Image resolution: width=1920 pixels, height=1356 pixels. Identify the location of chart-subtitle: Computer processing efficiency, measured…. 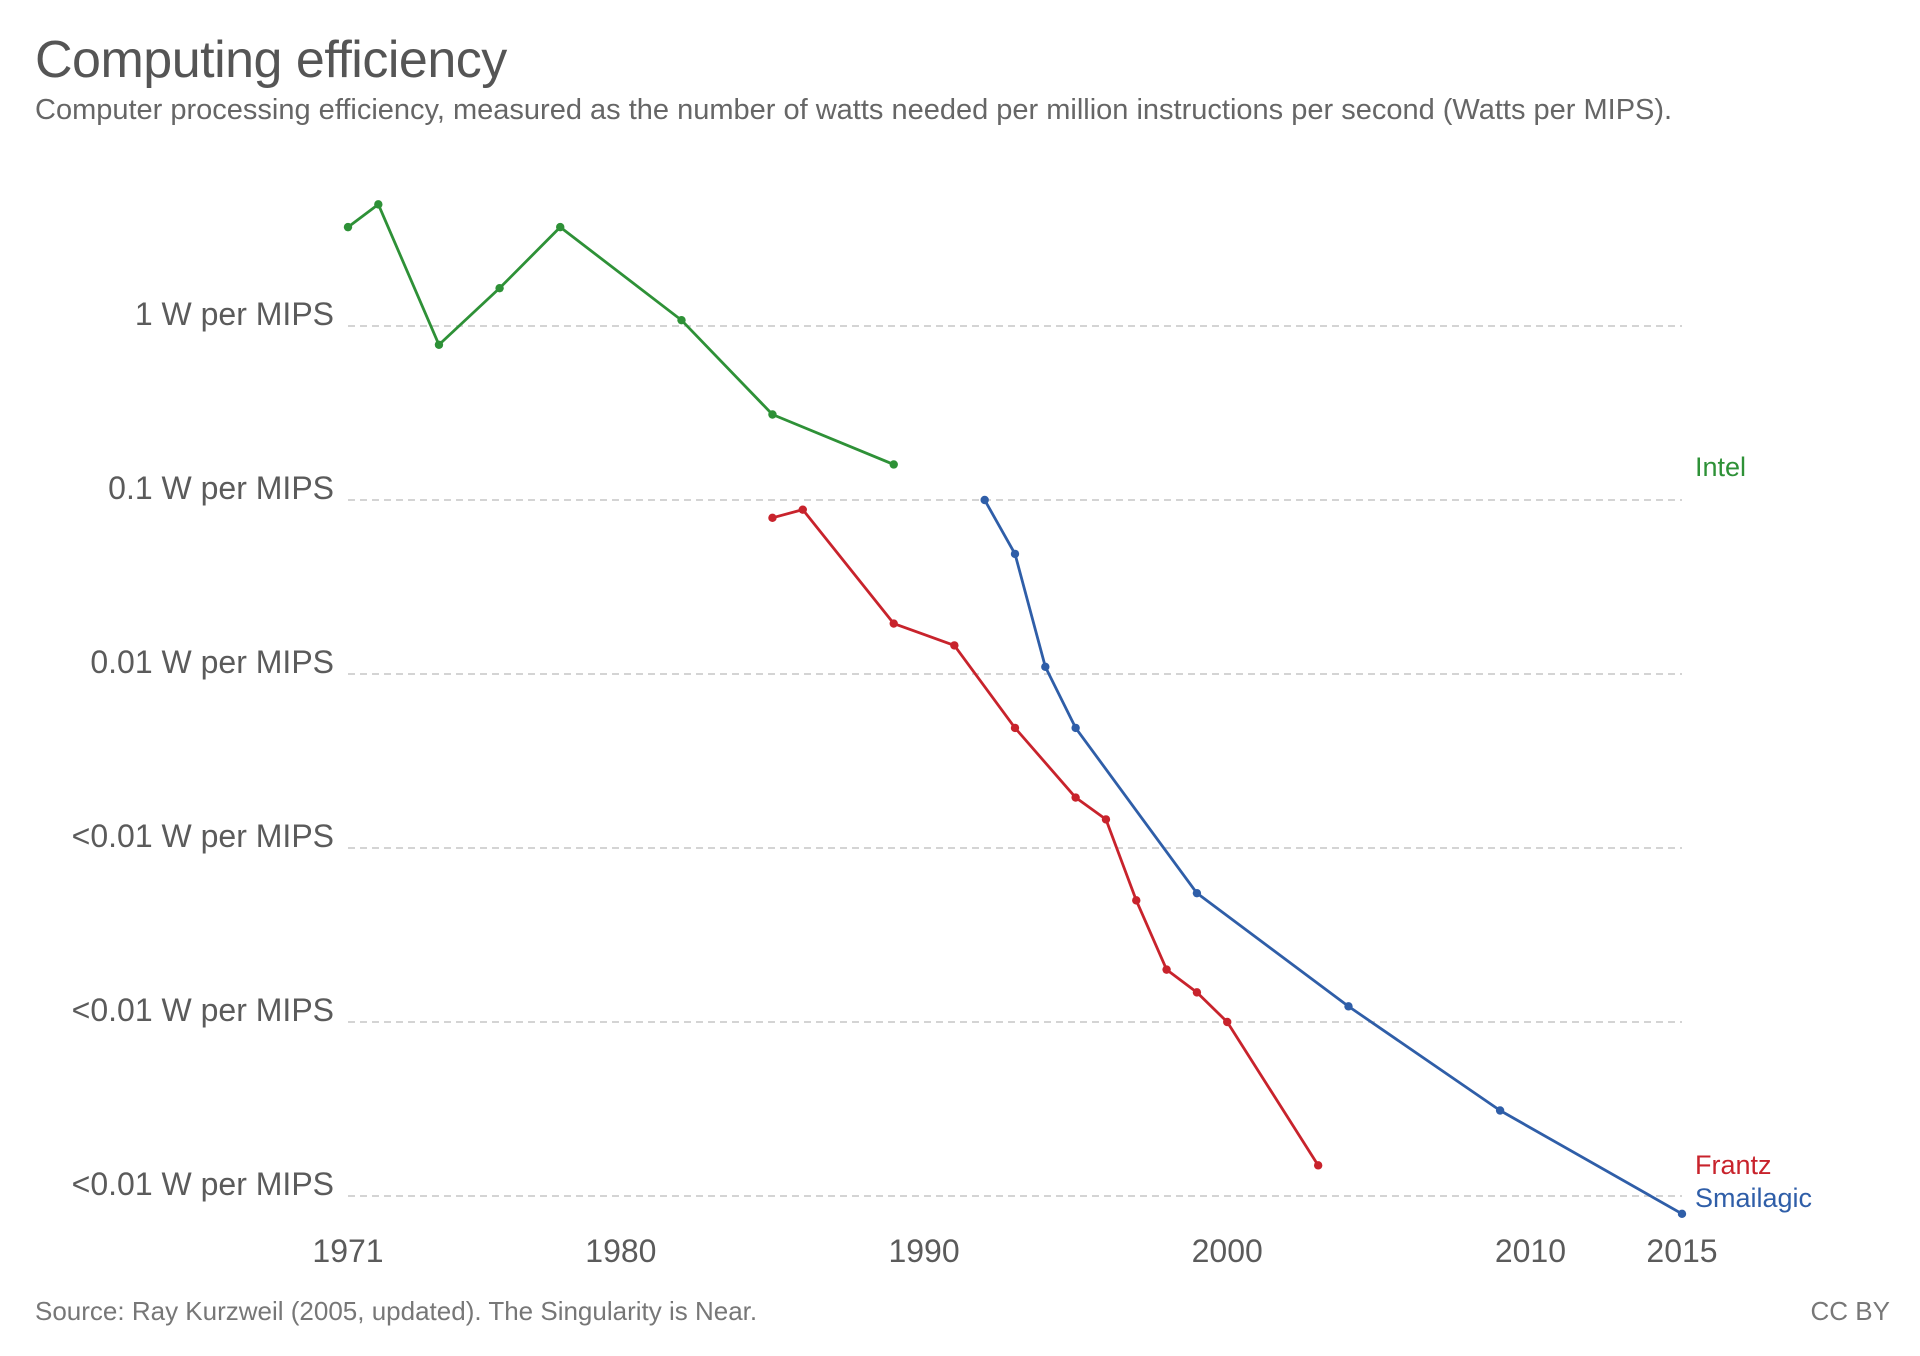
(854, 110).